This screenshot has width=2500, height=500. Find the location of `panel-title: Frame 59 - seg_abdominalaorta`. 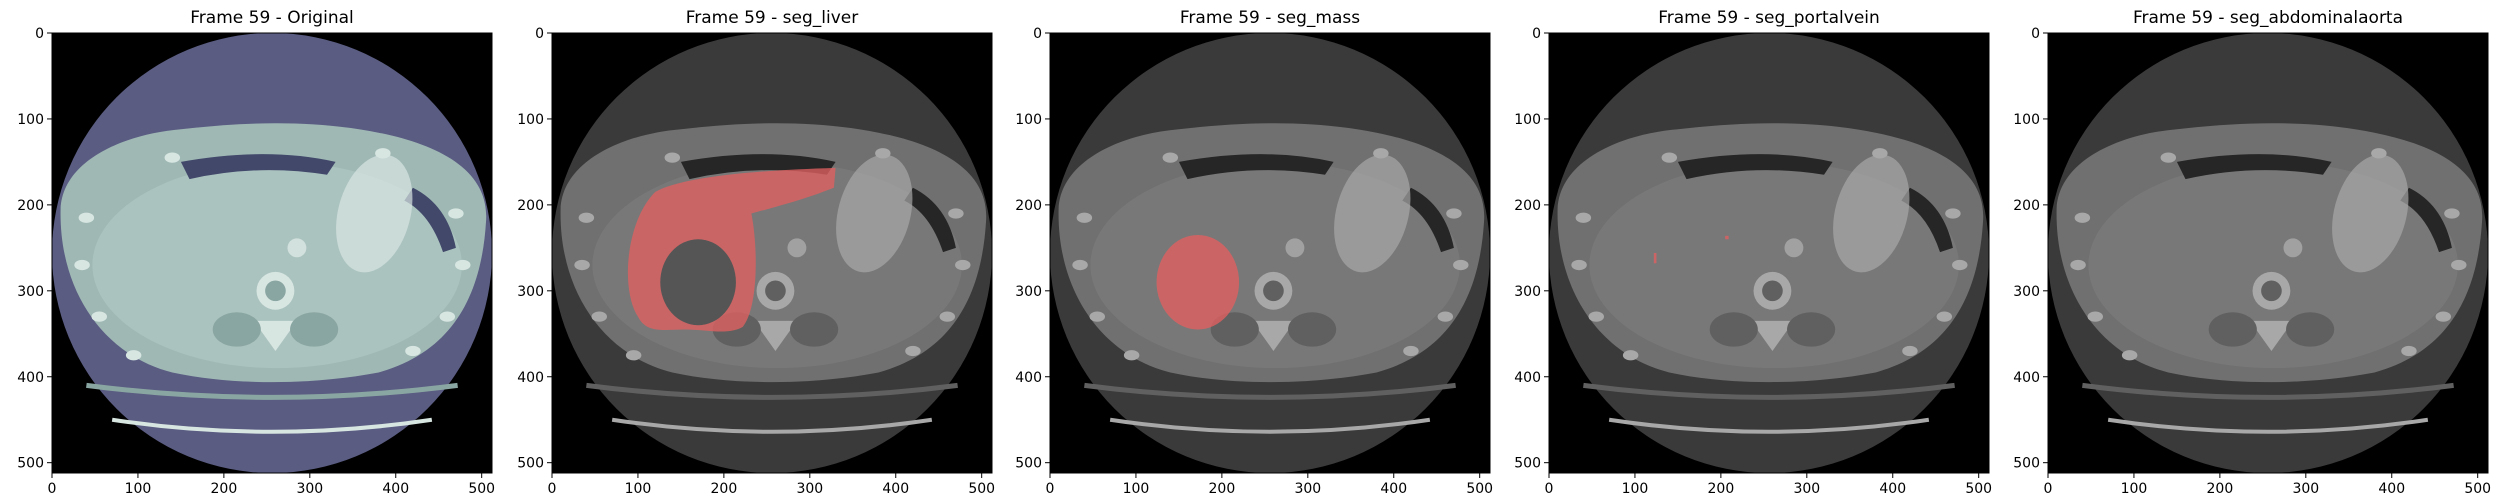

panel-title: Frame 59 - seg_abdominalaorta is located at coordinates (2268, 18).